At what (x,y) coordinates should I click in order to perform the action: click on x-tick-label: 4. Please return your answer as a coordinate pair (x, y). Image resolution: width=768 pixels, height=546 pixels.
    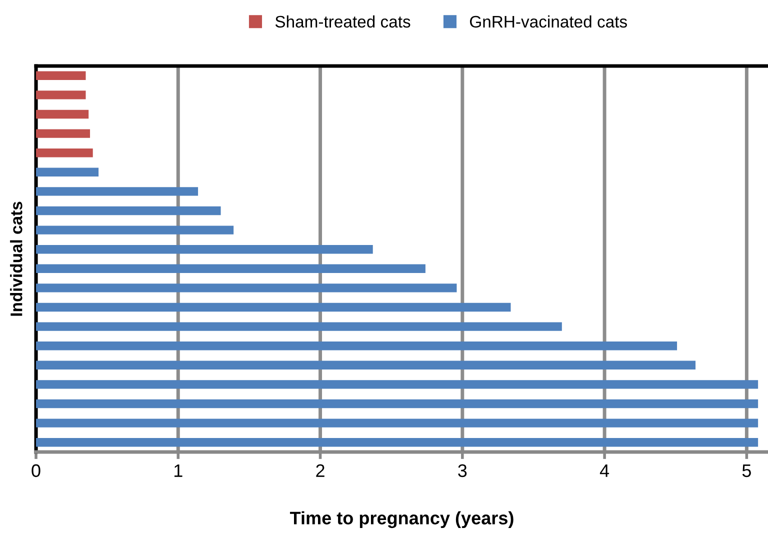
    Looking at the image, I should click on (605, 470).